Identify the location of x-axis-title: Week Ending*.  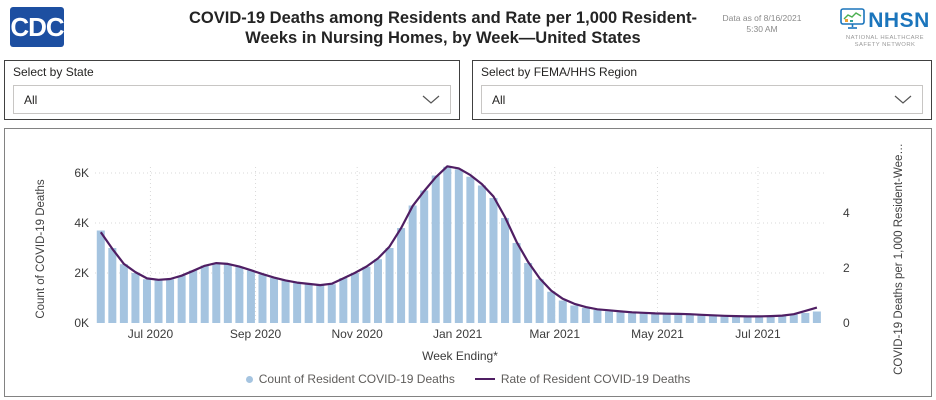
(460, 356).